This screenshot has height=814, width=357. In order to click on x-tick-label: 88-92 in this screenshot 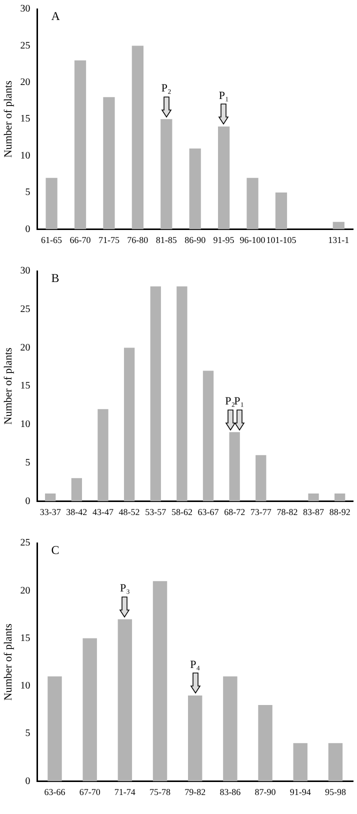, I will do `click(339, 511)`.